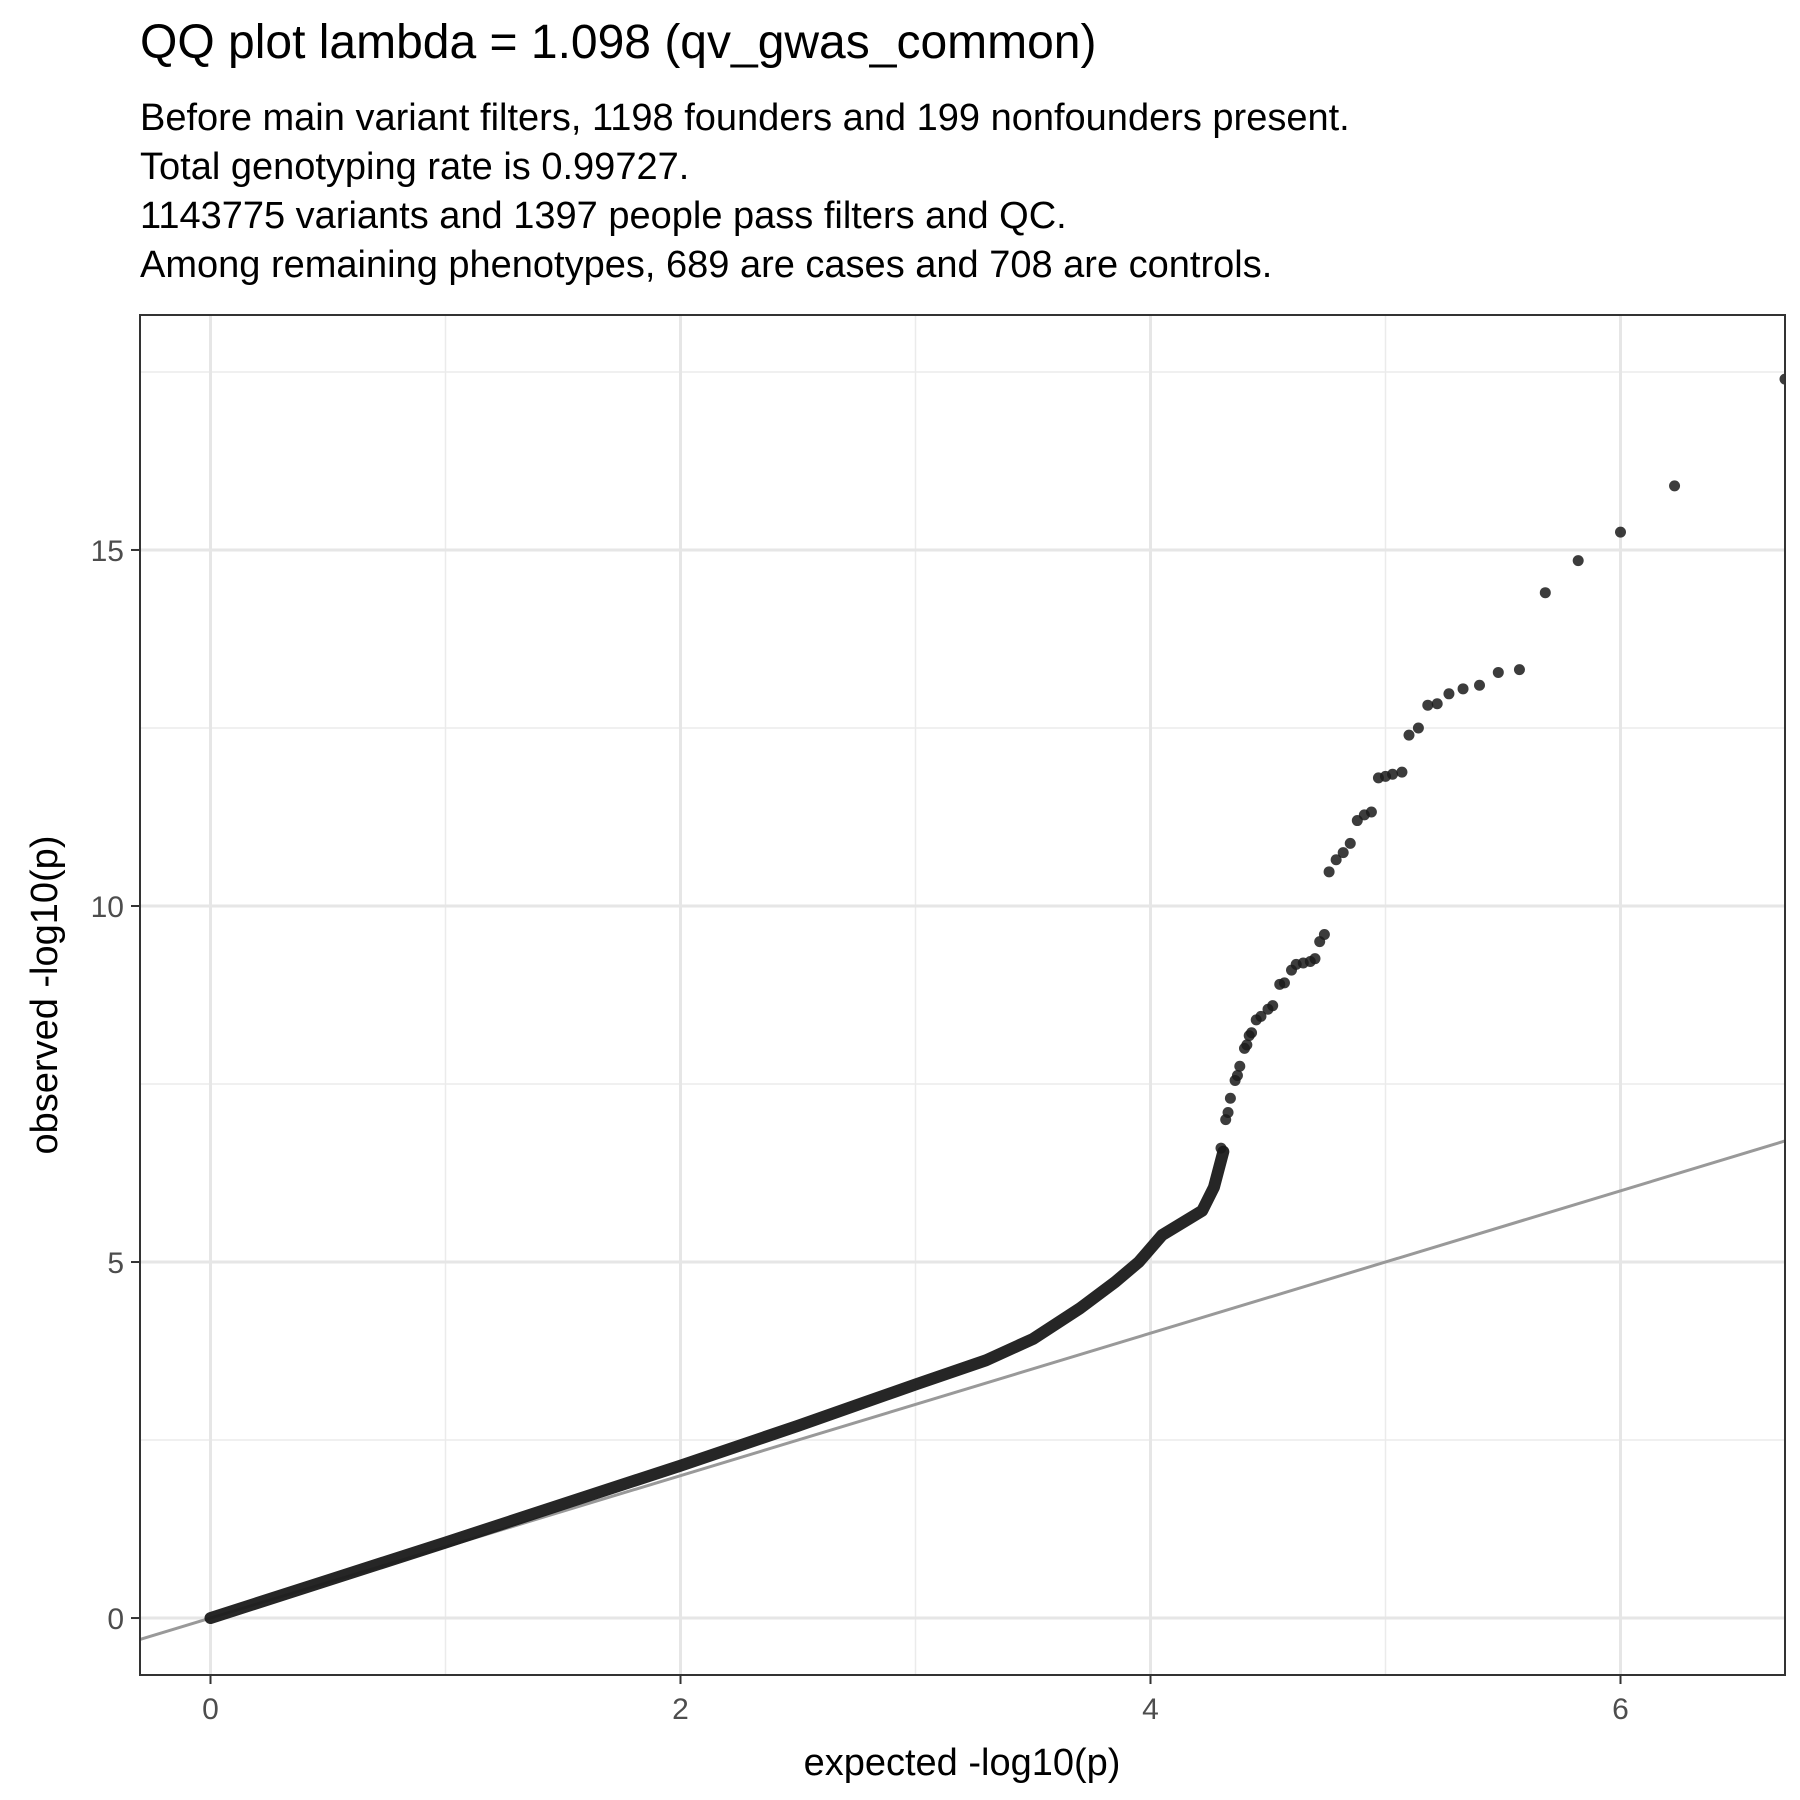  What do you see at coordinates (115, 1263) in the screenshot?
I see `y-tick-label: 5` at bounding box center [115, 1263].